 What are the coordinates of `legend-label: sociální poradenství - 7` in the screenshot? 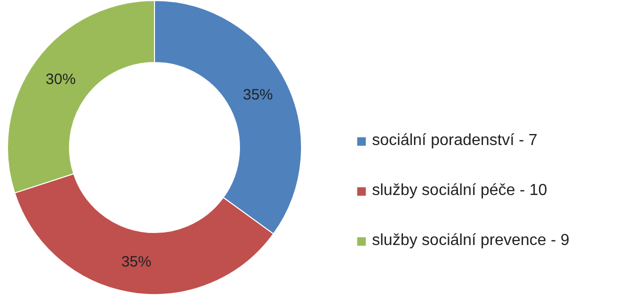 It's located at (455, 141).